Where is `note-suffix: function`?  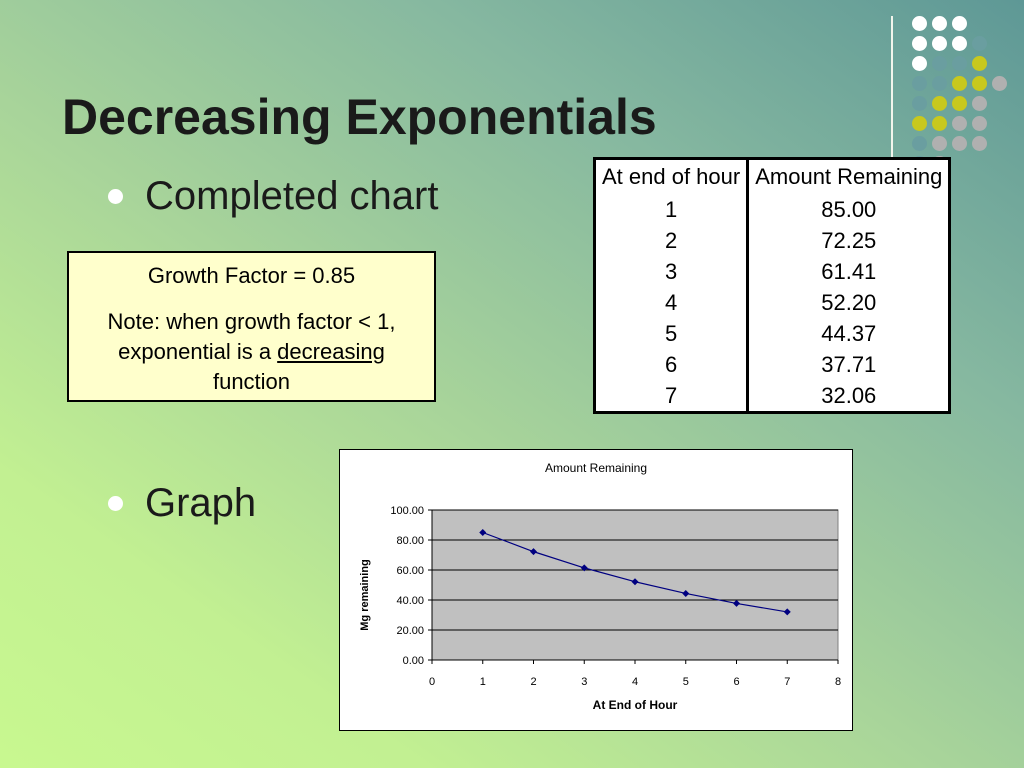
note-suffix: function is located at coordinates (251, 381).